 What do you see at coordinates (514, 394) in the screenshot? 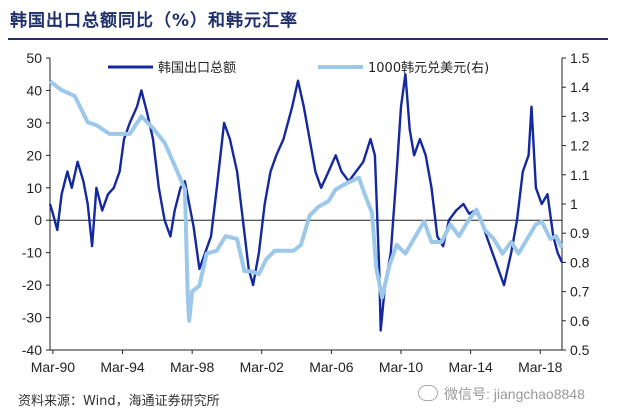
I see `watermark-text: 微信号: jiangchao8848` at bounding box center [514, 394].